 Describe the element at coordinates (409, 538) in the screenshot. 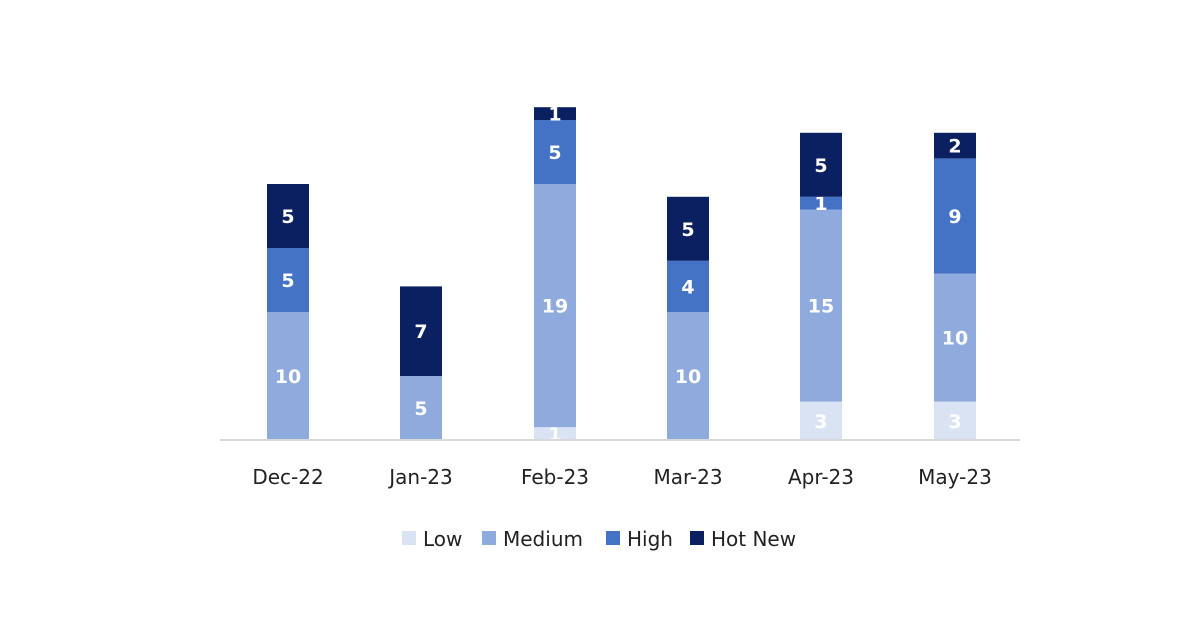

I see `legend-swatch-low` at that location.